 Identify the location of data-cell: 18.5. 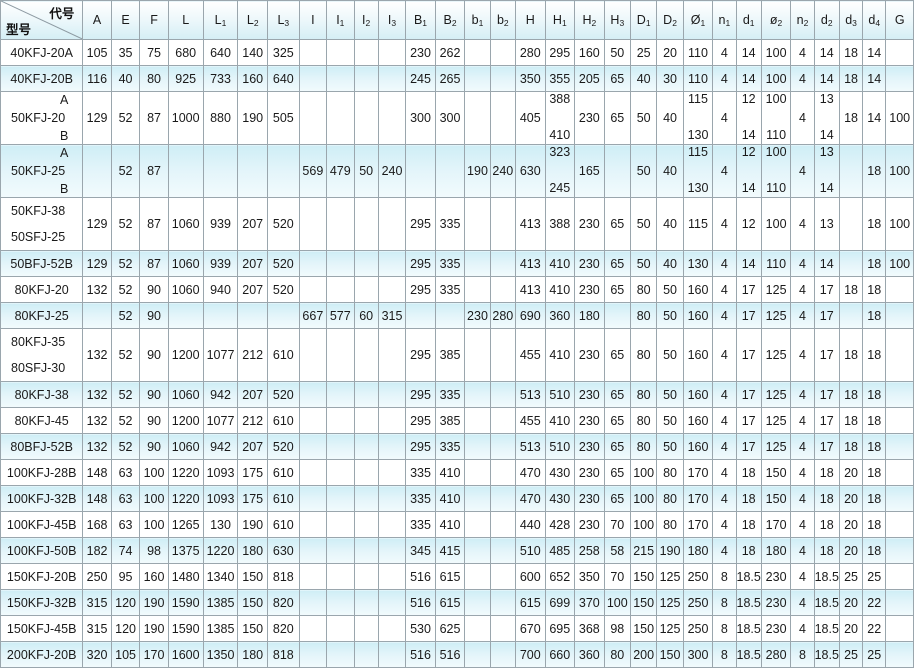
(748, 602).